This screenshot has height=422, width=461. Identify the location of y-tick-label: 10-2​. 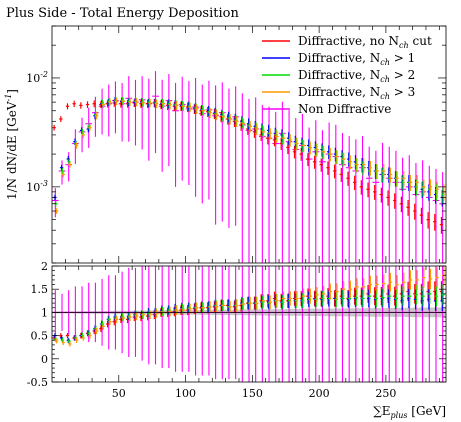
(37, 77).